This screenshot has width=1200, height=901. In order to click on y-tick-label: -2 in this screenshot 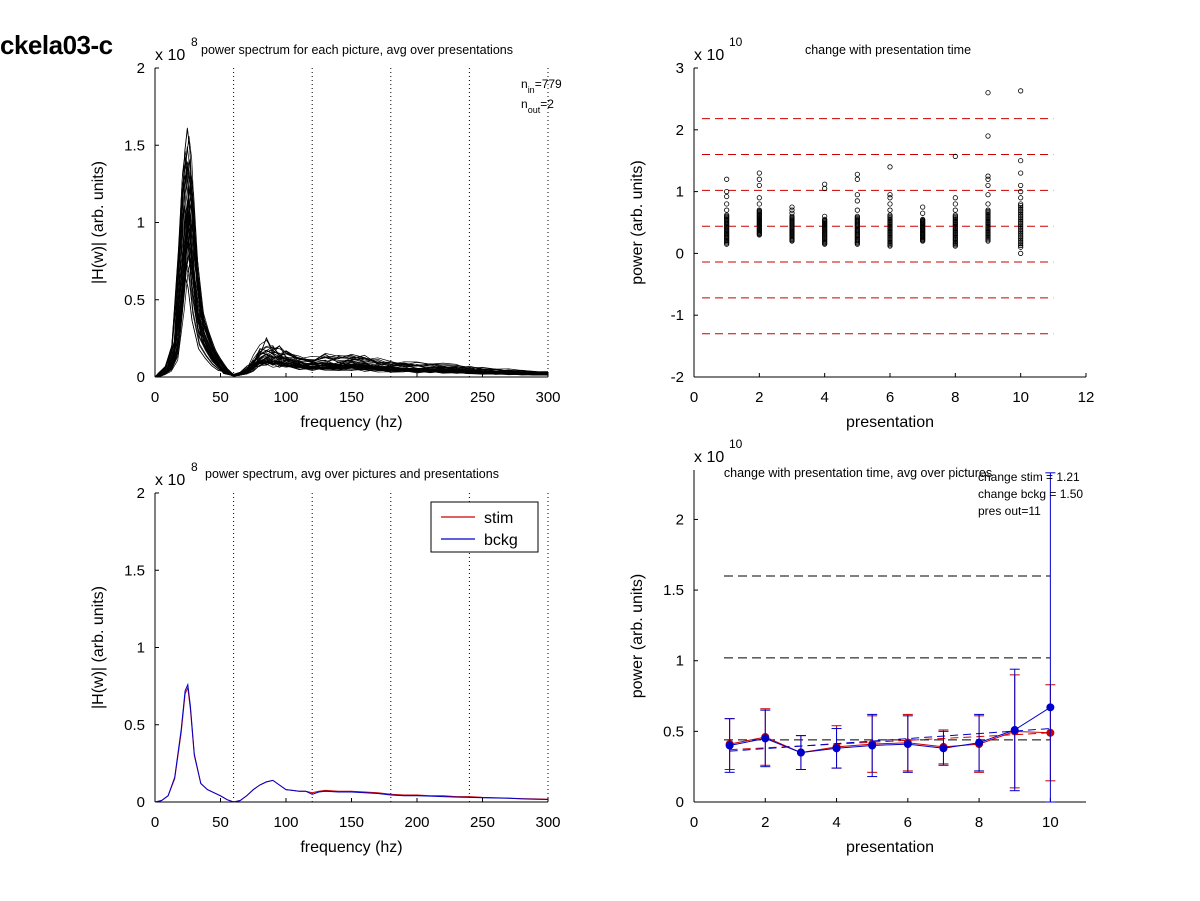, I will do `click(677, 377)`.